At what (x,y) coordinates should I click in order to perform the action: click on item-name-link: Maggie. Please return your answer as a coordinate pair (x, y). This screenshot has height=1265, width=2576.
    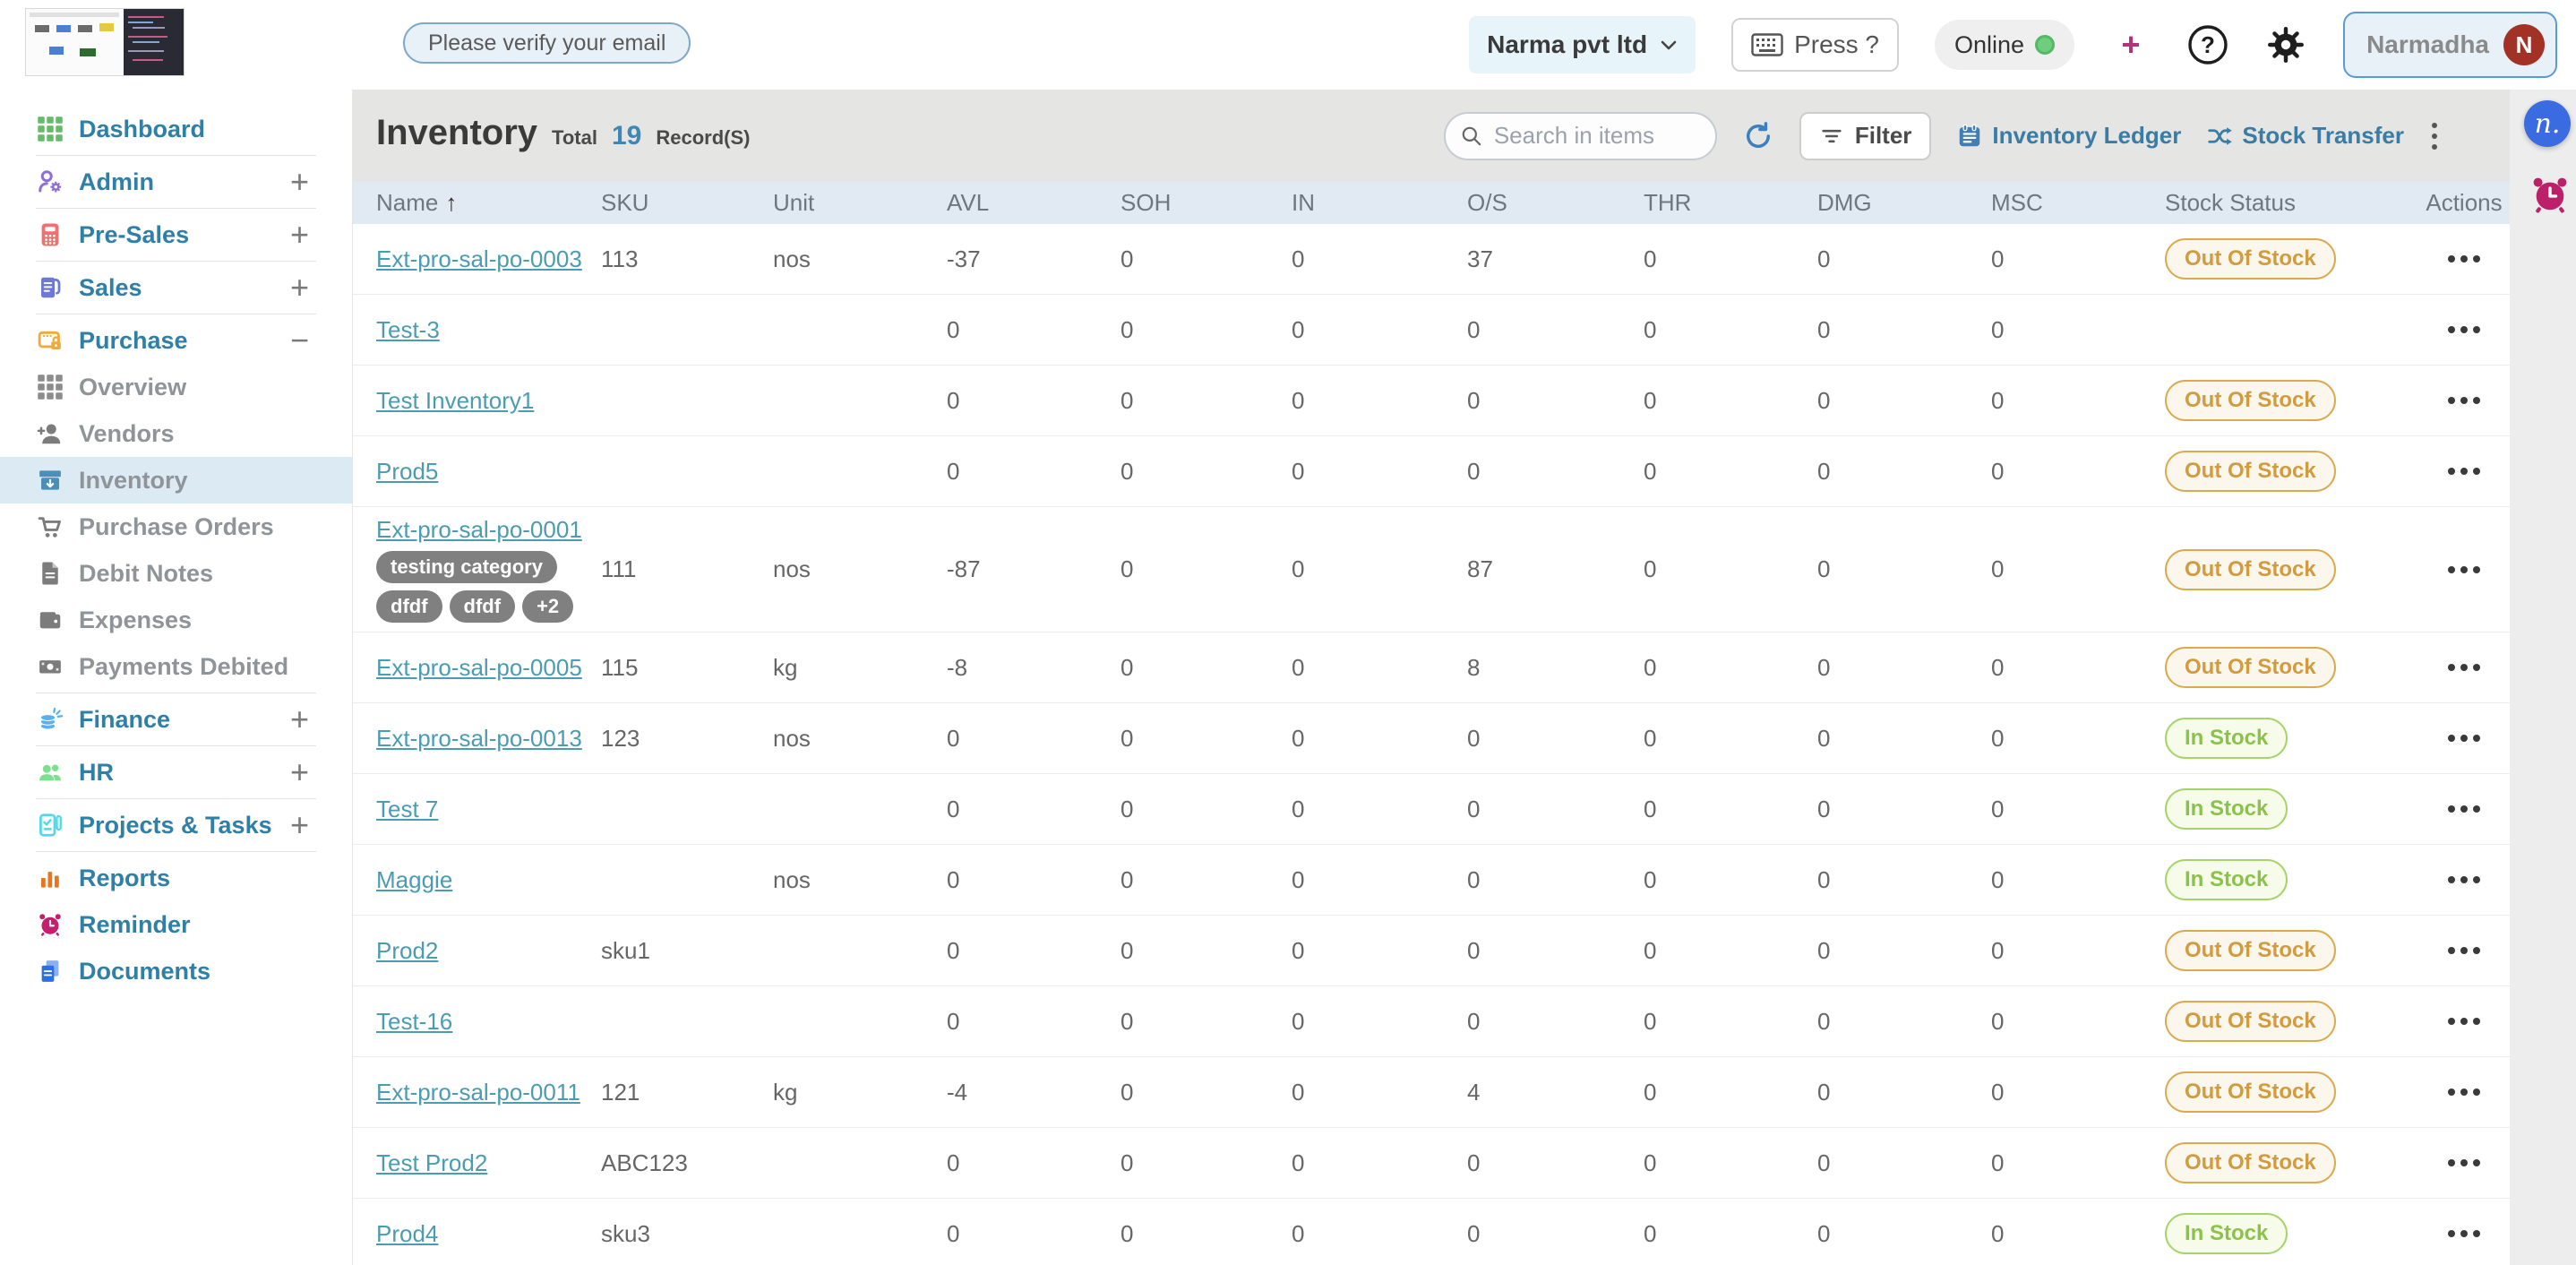
    Looking at the image, I should click on (414, 879).